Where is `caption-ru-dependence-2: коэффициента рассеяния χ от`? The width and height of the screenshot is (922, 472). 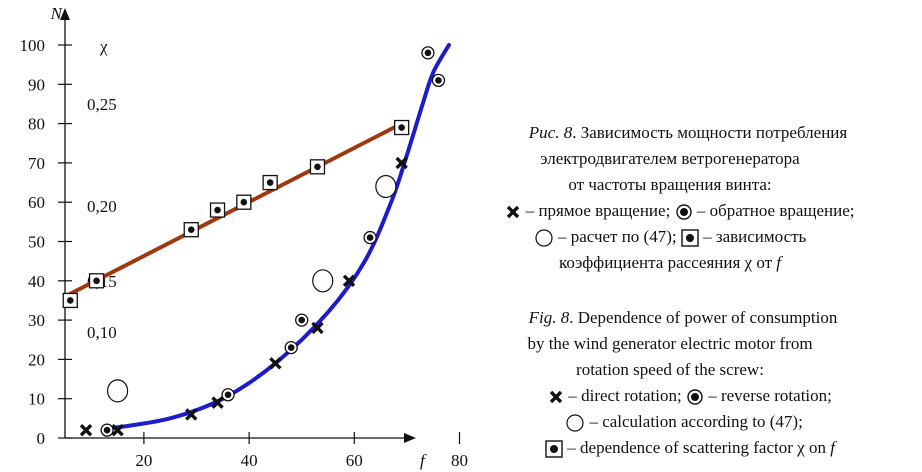 caption-ru-dependence-2: коэффициента рассеяния χ от is located at coordinates (667, 262).